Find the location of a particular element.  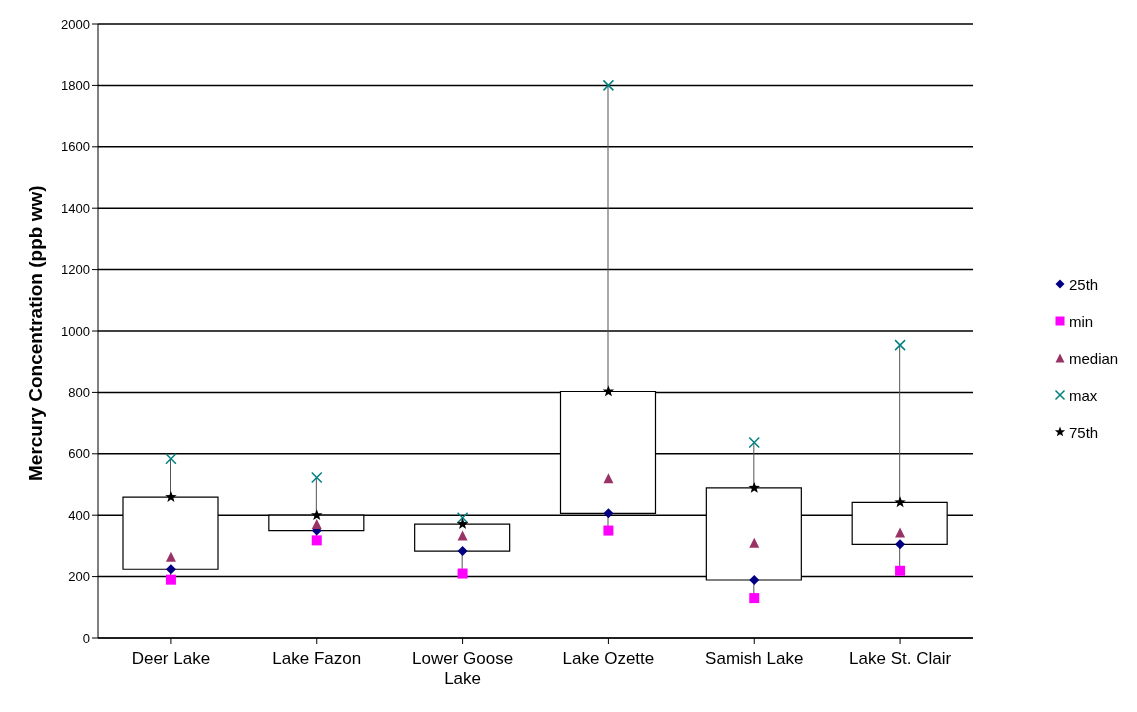

legend-label: median is located at coordinates (1094, 358).